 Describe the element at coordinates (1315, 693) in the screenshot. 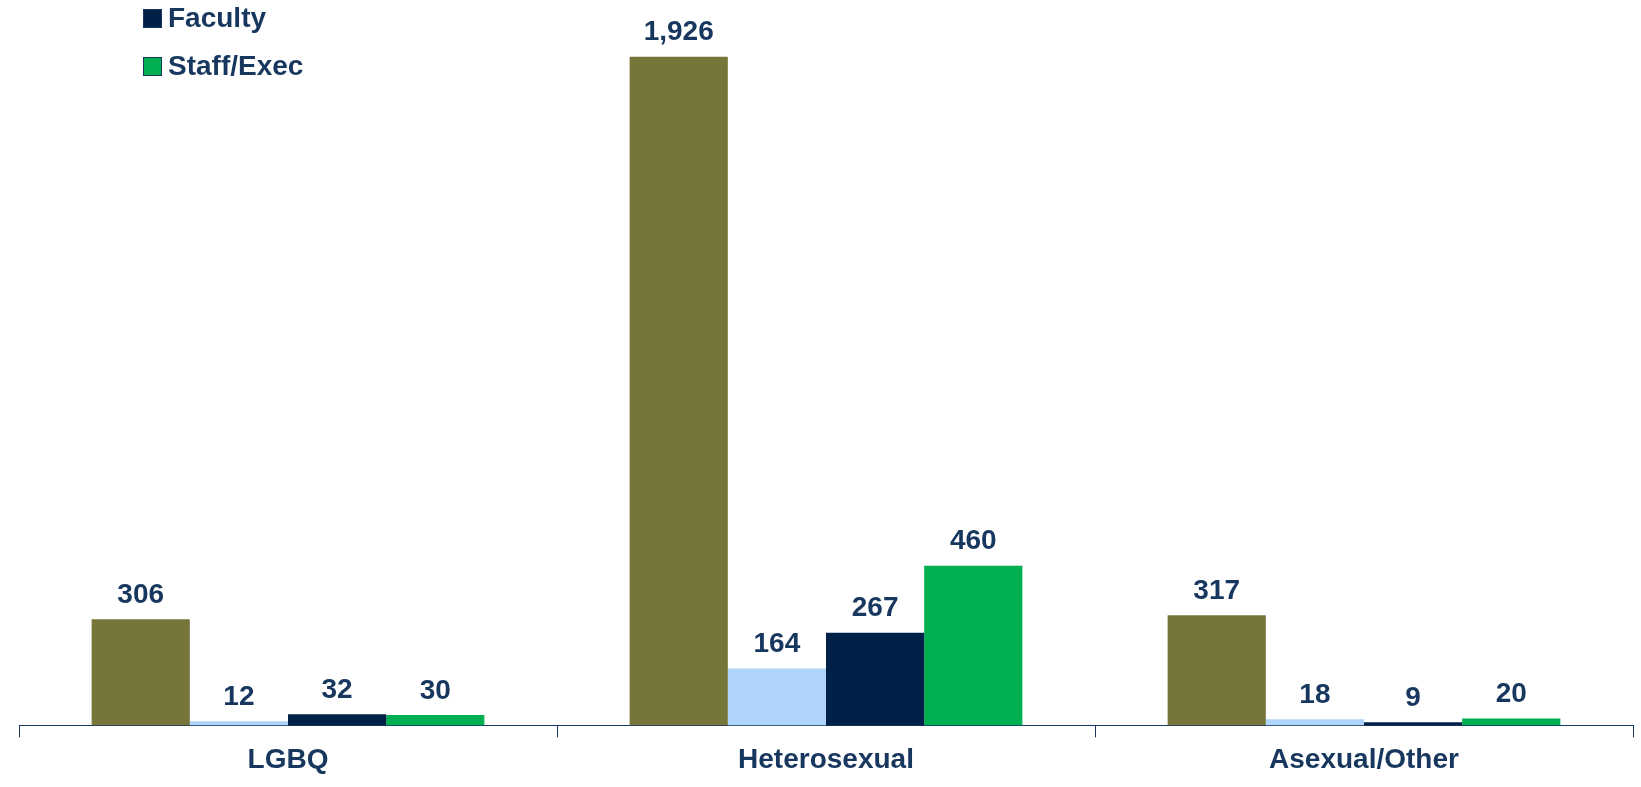

I see `data-label: 18` at that location.